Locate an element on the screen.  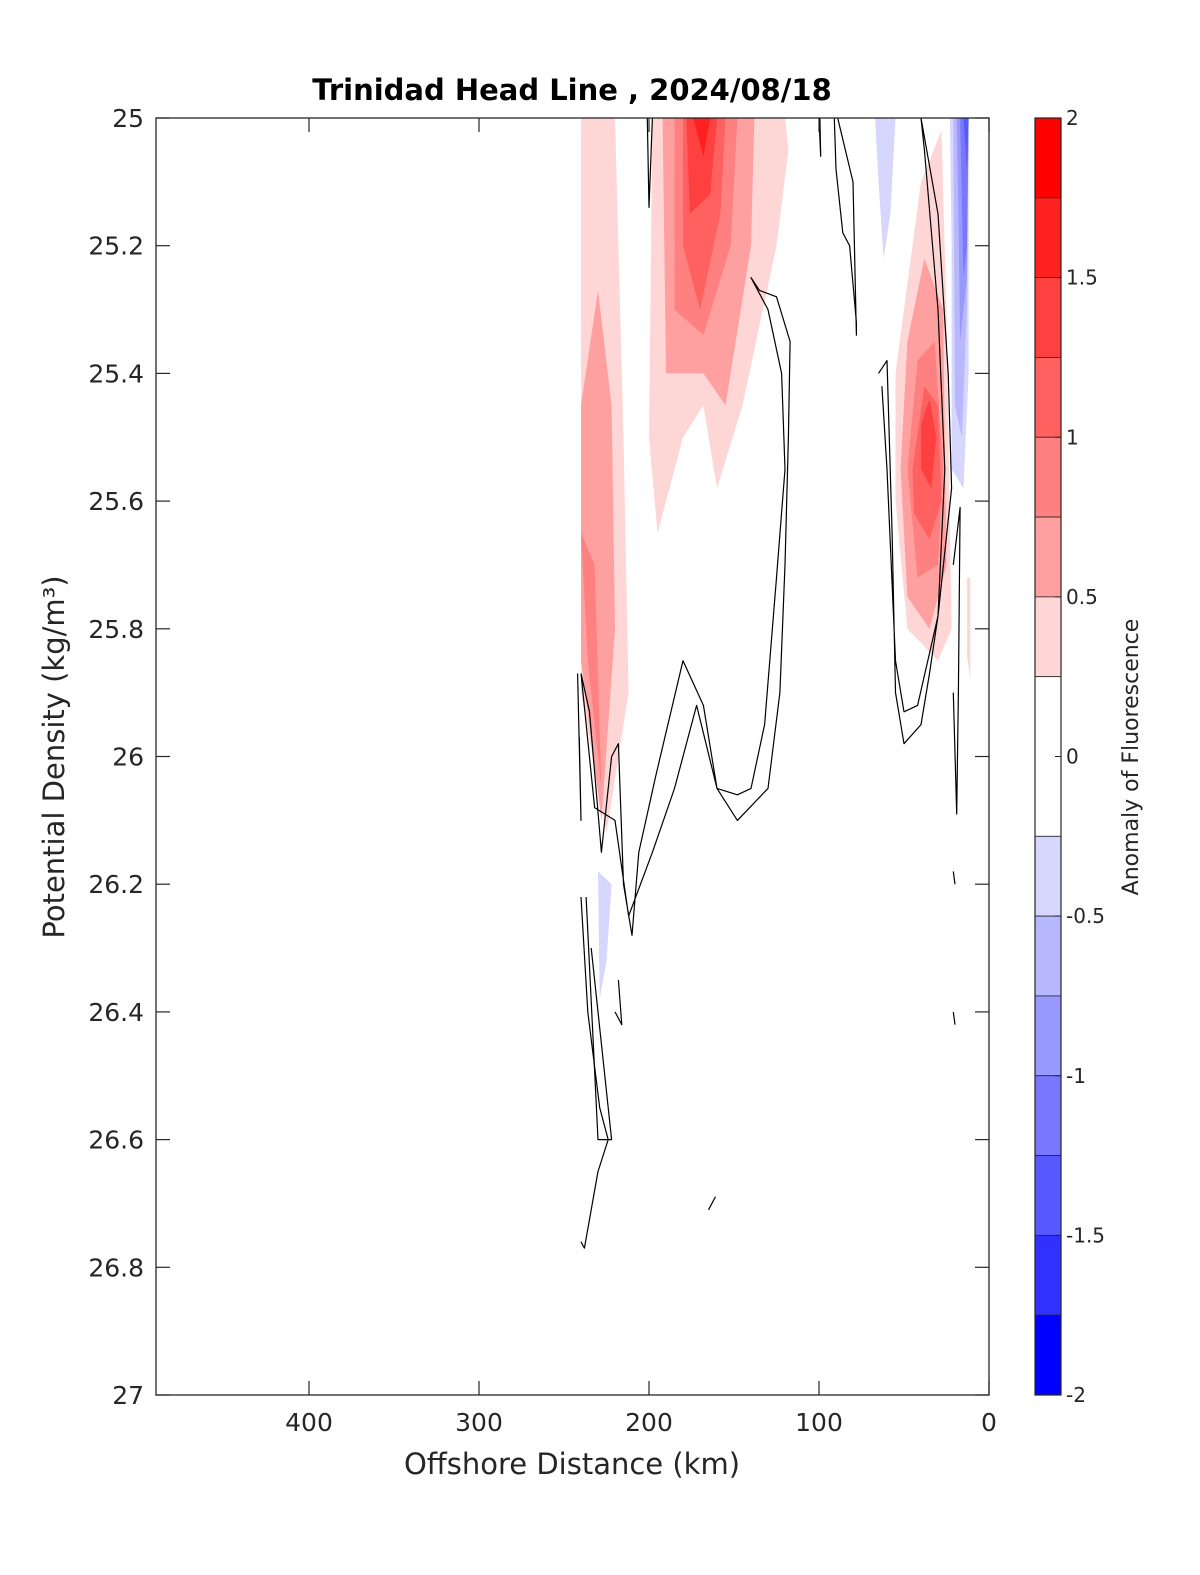
y-tick-label: 25.8 is located at coordinates (116, 629).